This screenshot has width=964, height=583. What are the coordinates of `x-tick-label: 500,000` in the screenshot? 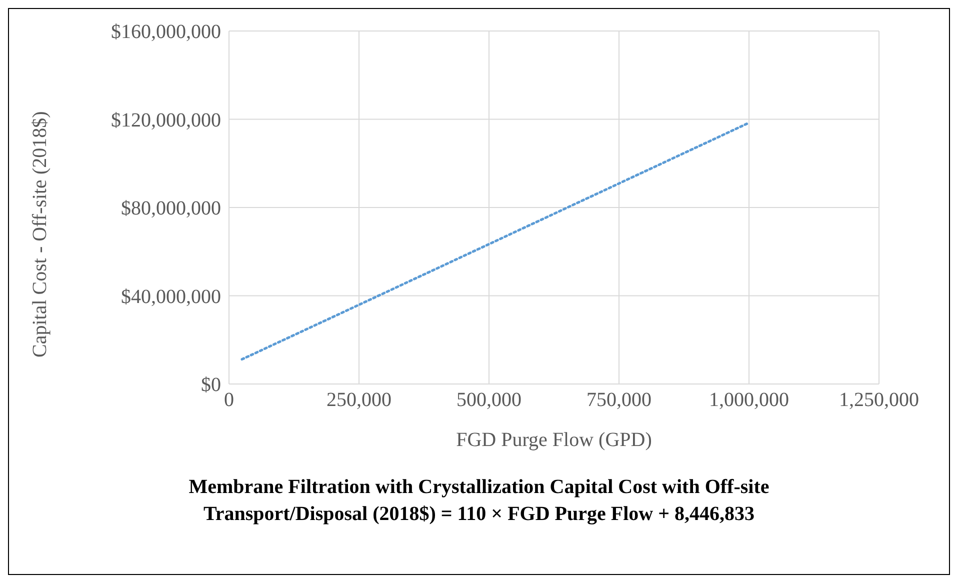 It's located at (489, 400).